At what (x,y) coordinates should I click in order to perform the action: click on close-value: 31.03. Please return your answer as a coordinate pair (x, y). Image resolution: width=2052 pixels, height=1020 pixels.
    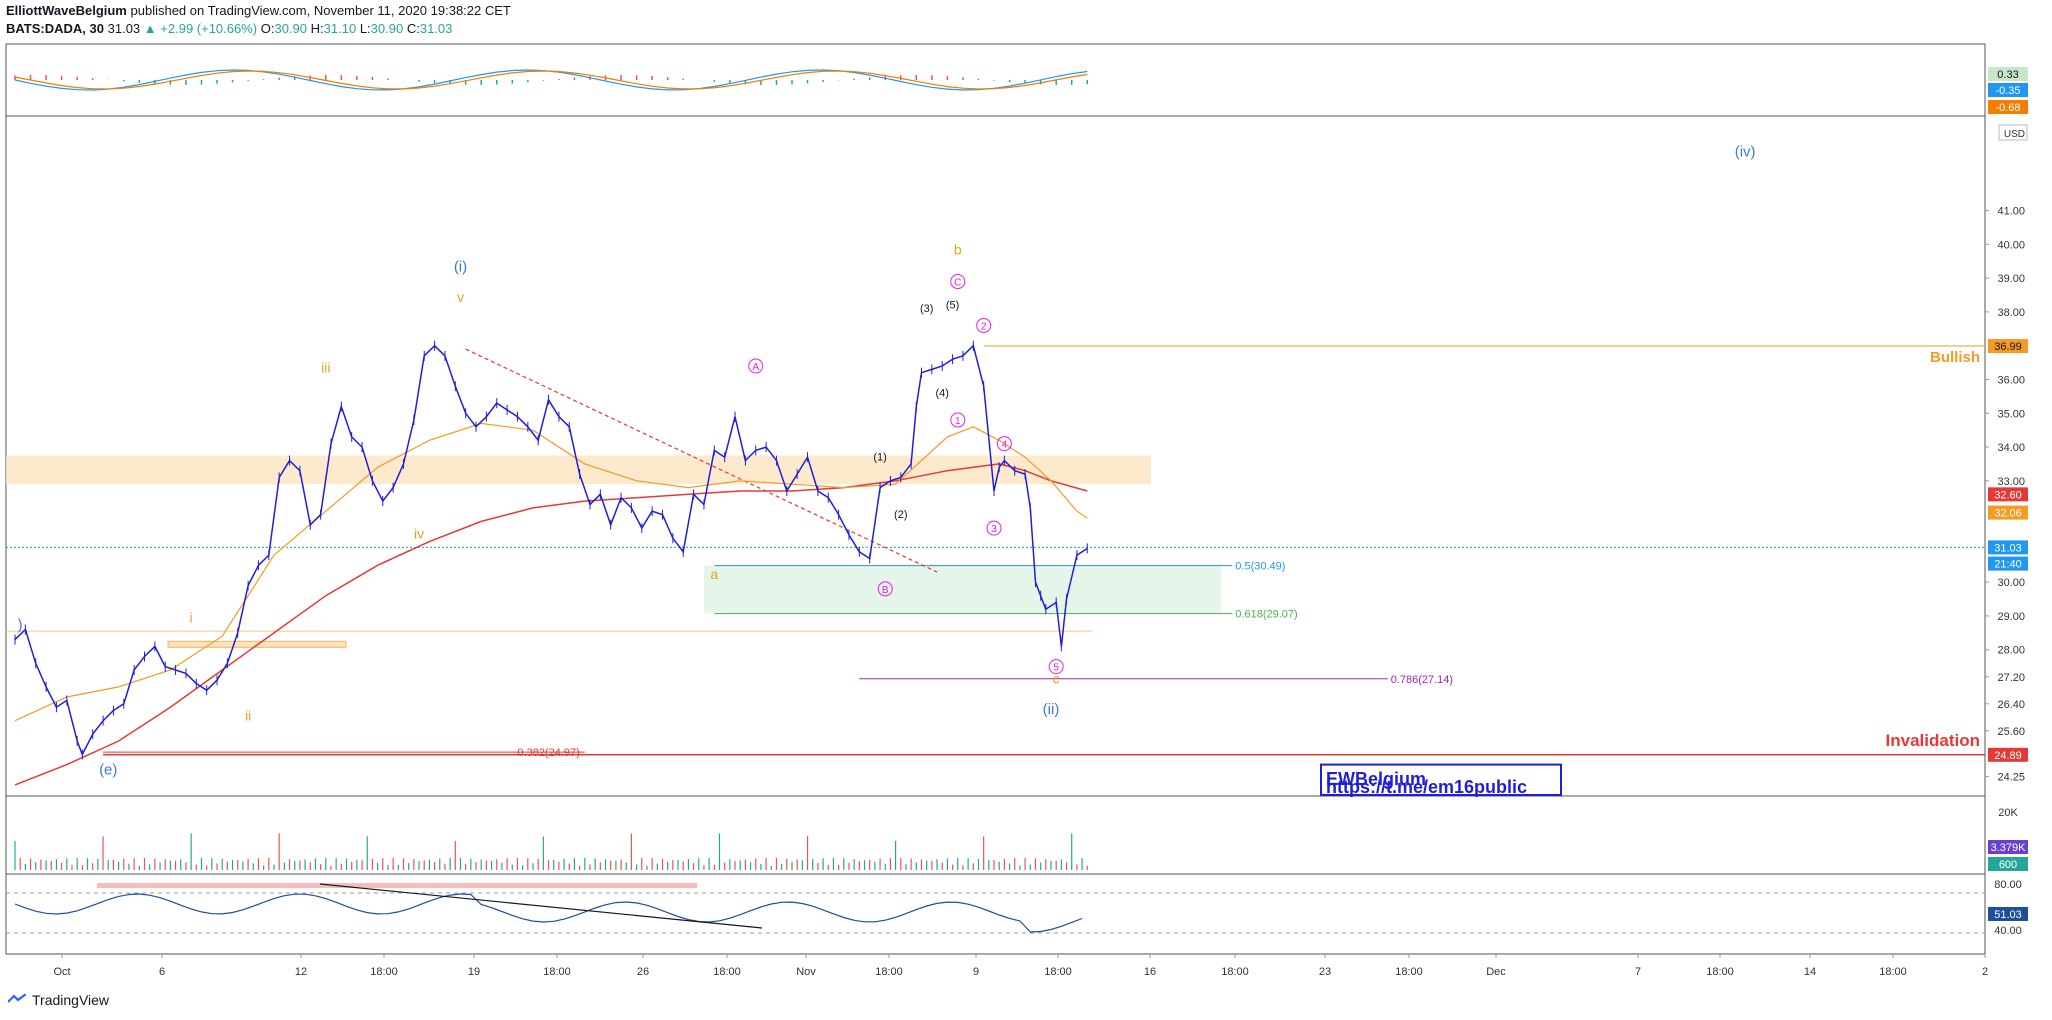
    Looking at the image, I should click on (436, 28).